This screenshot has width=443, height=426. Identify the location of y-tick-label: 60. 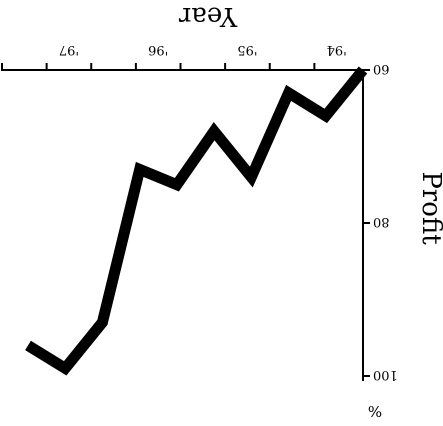
(381, 68).